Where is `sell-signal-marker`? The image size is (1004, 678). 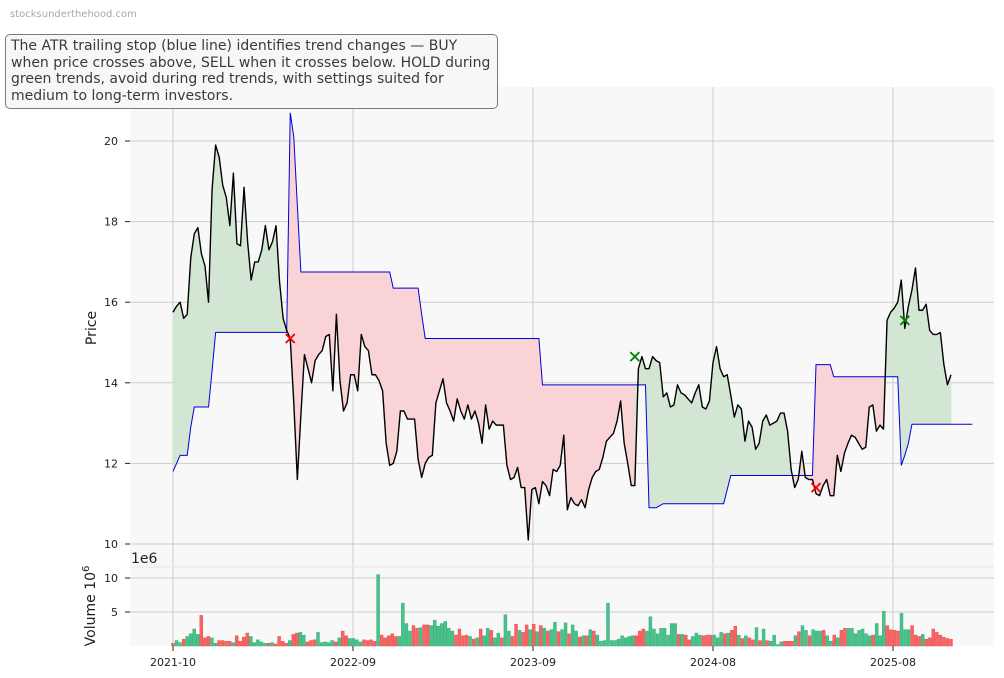 sell-signal-marker is located at coordinates (816, 487).